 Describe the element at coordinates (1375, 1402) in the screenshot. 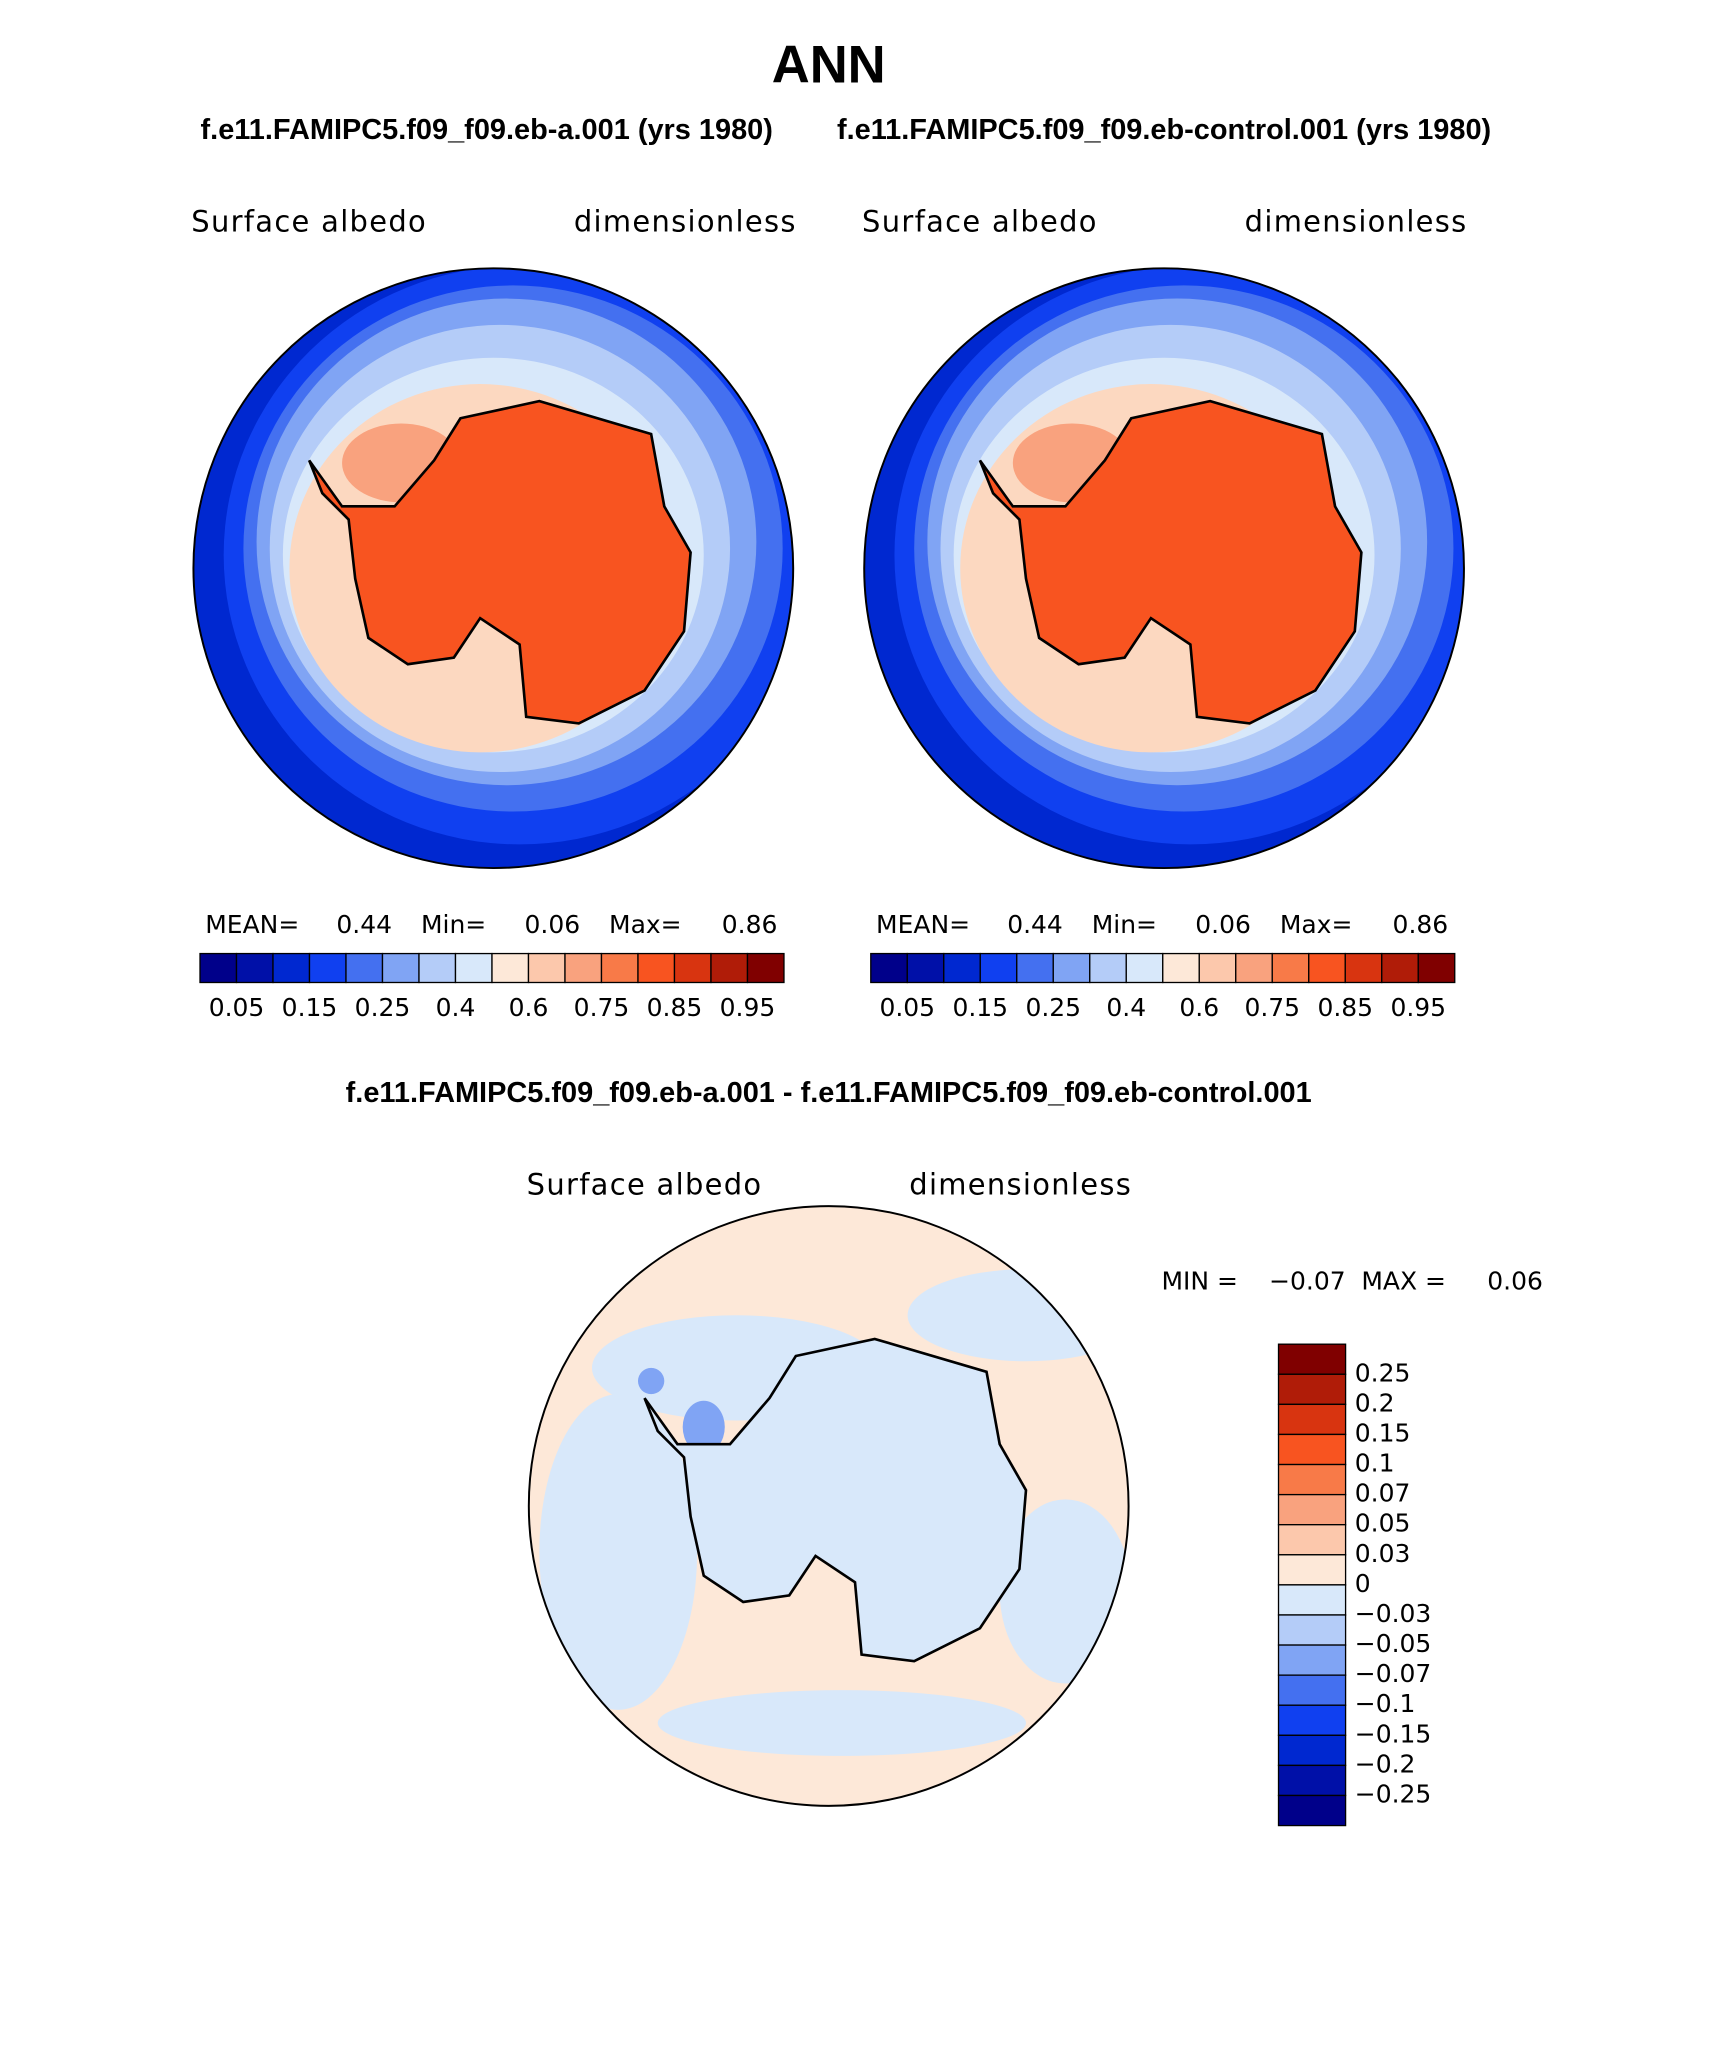

I see `colorbar-label: 0.2` at that location.